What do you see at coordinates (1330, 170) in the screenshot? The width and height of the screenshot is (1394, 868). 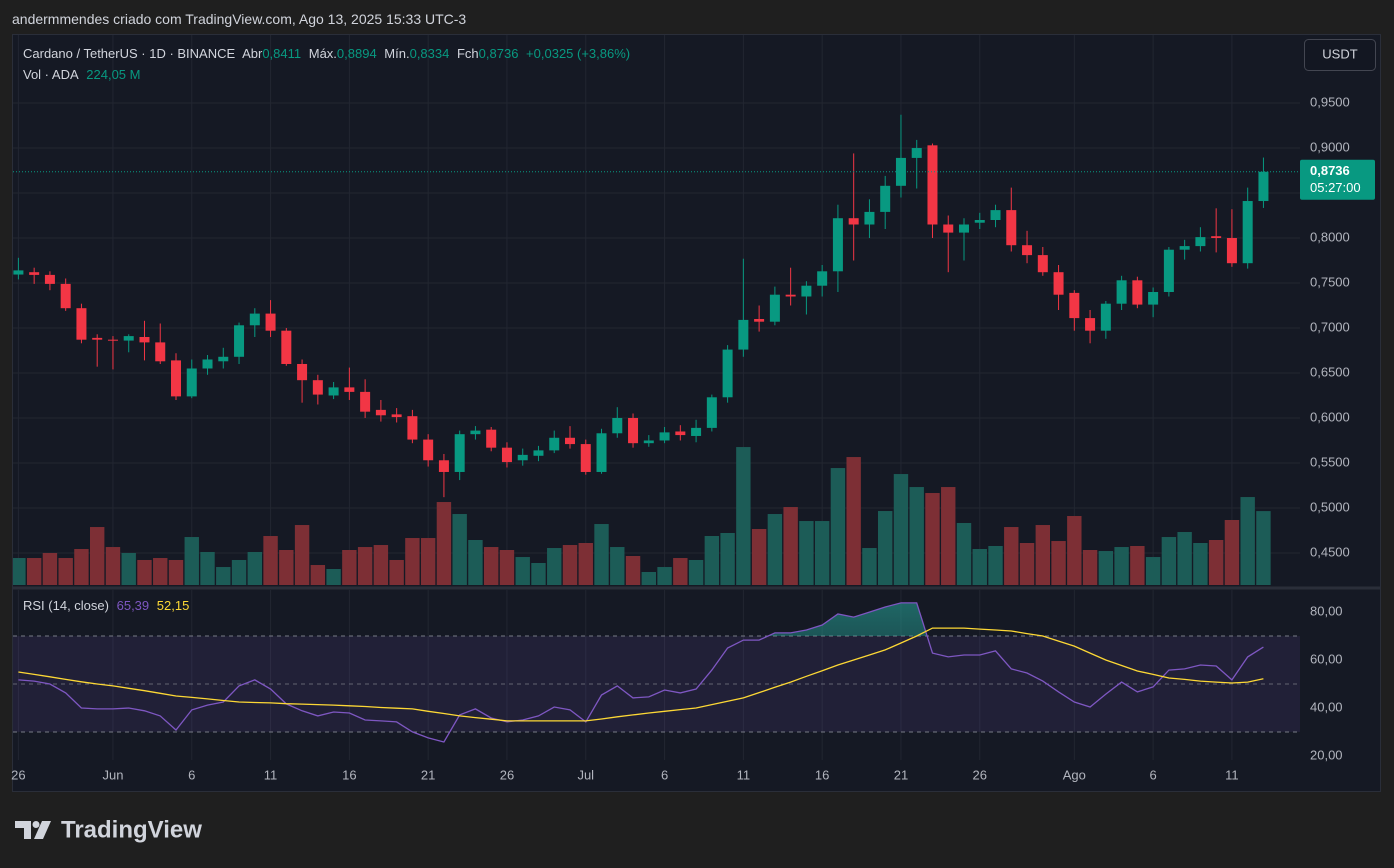 I see `last-price-label: 0,8736` at bounding box center [1330, 170].